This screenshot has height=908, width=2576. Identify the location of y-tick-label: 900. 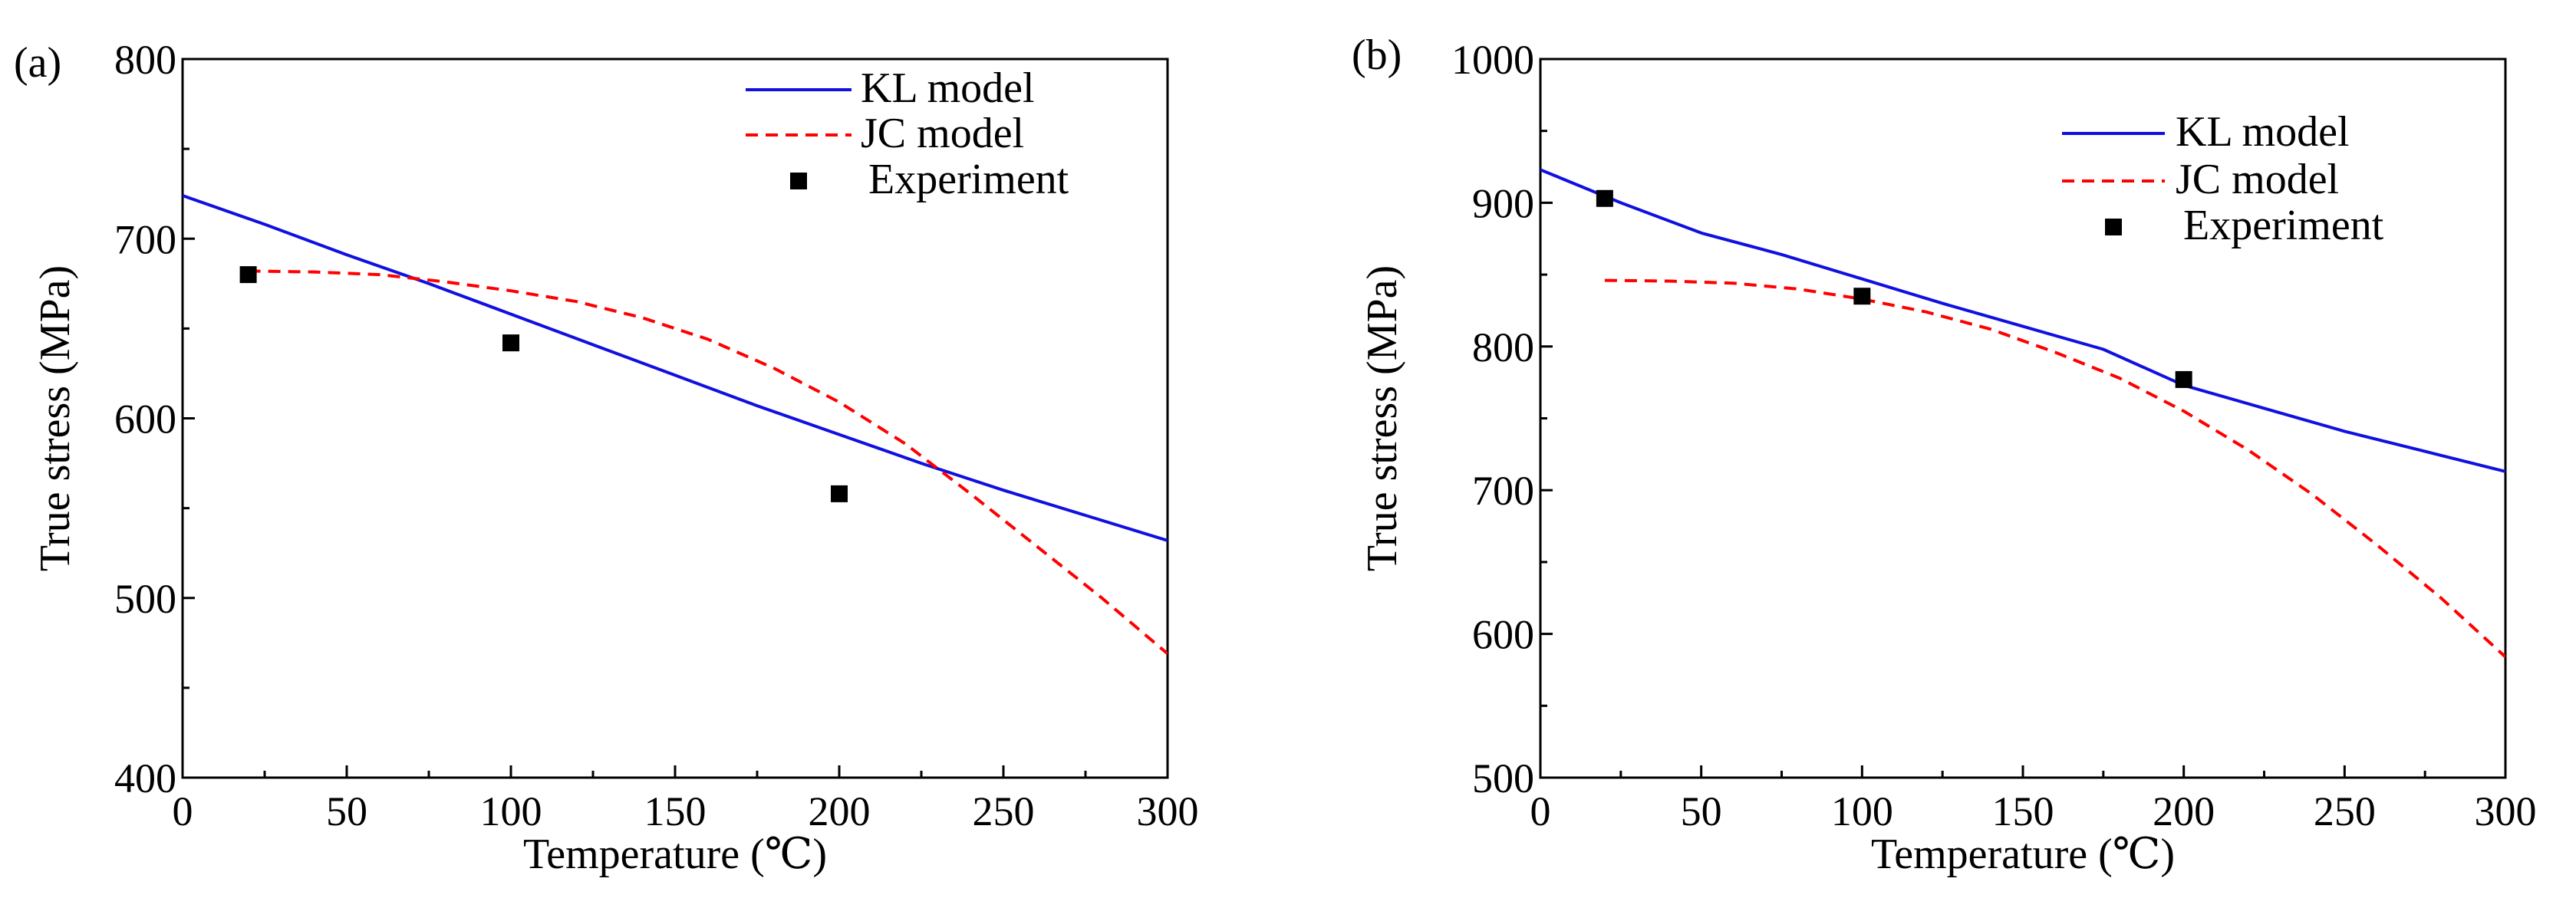
(1503, 203).